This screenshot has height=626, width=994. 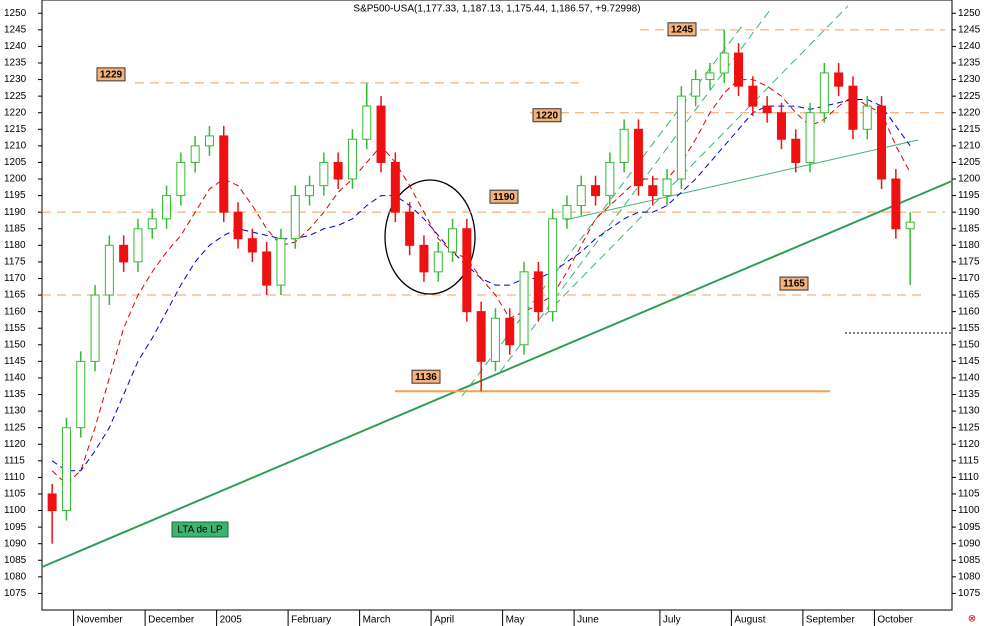 What do you see at coordinates (14, 460) in the screenshot?
I see `y-tick-label: 1115` at bounding box center [14, 460].